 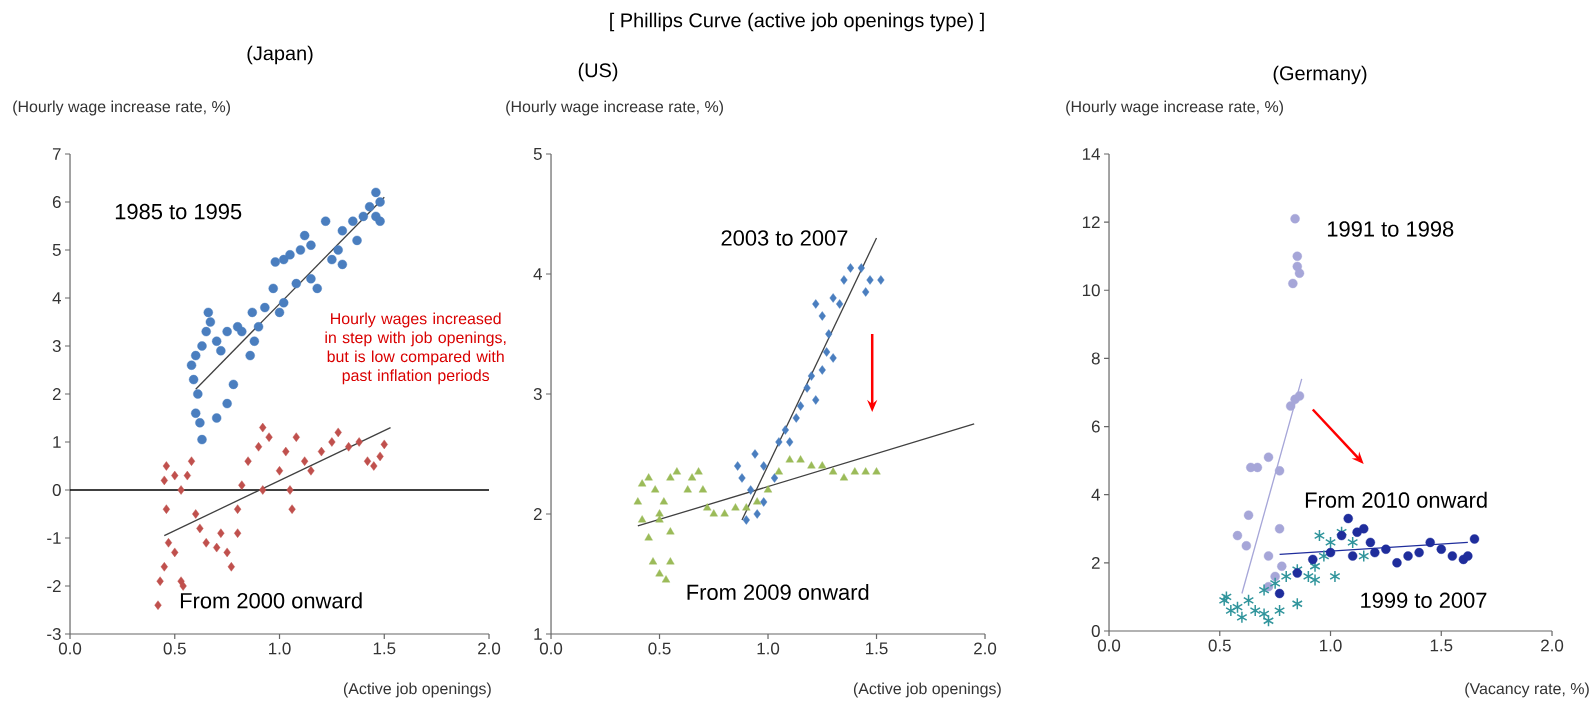 What do you see at coordinates (1424, 600) in the screenshot?
I see `series-label: 1999 to 2007` at bounding box center [1424, 600].